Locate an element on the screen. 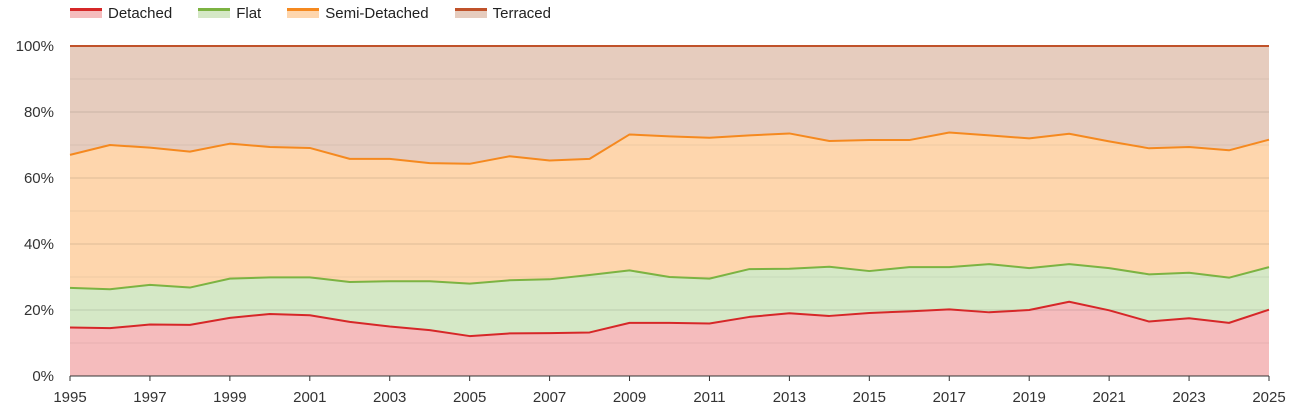  legend-item-detached: Detached is located at coordinates (121, 13).